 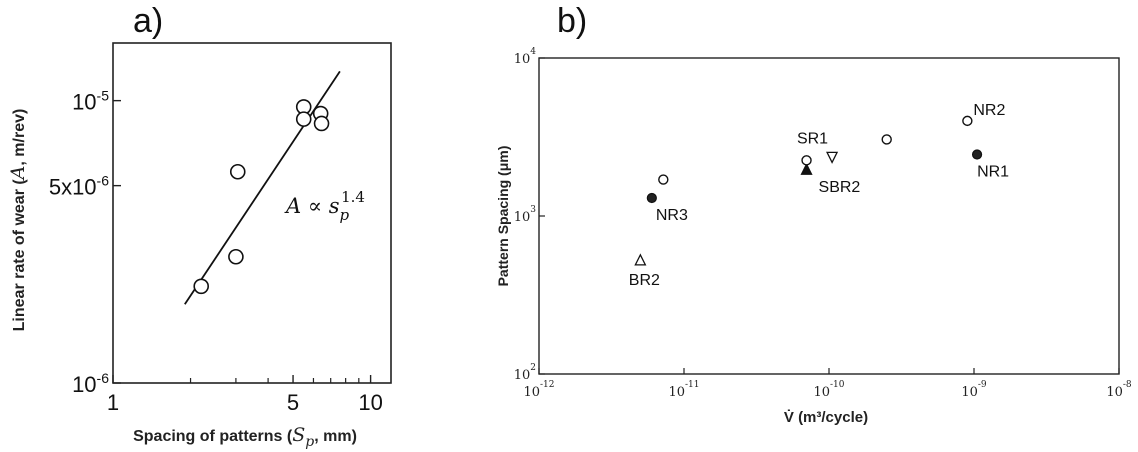 What do you see at coordinates (90, 101) in the screenshot?
I see `y-tick-label-a: 10⁻⁵` at bounding box center [90, 101].